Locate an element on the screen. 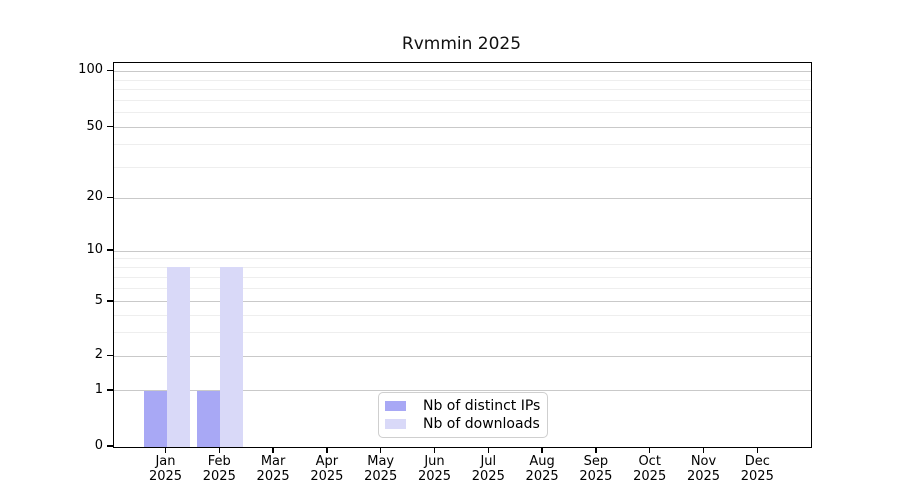  legend-label-distinct-ips: Nb of distinct IPs is located at coordinates (482, 406).